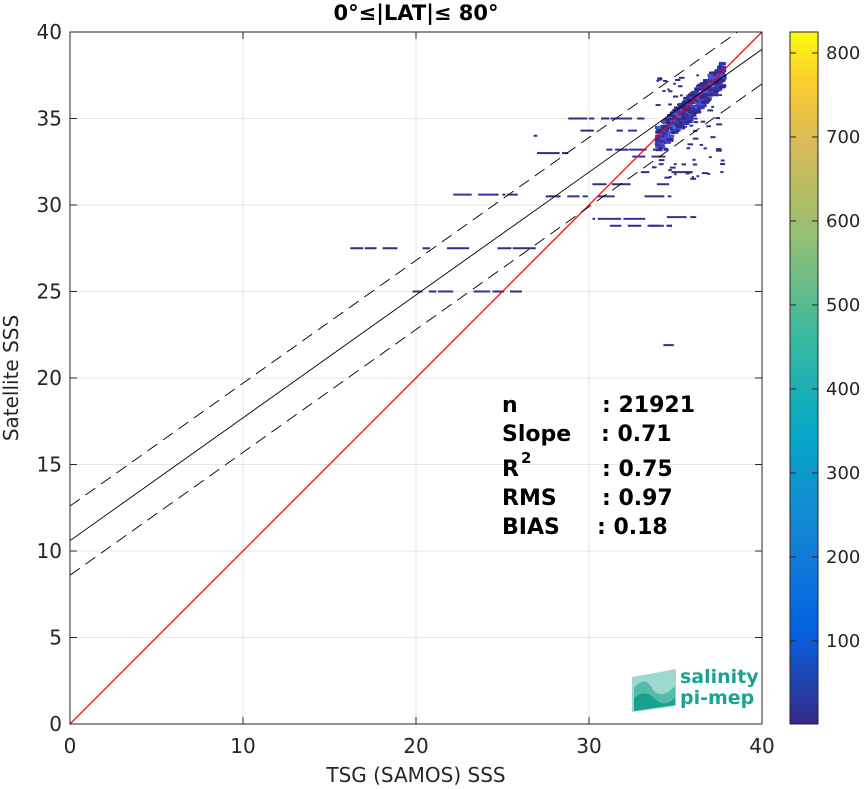 The height and width of the screenshot is (789, 865). I want to click on logo-text-salinity: salinity, so click(719, 677).